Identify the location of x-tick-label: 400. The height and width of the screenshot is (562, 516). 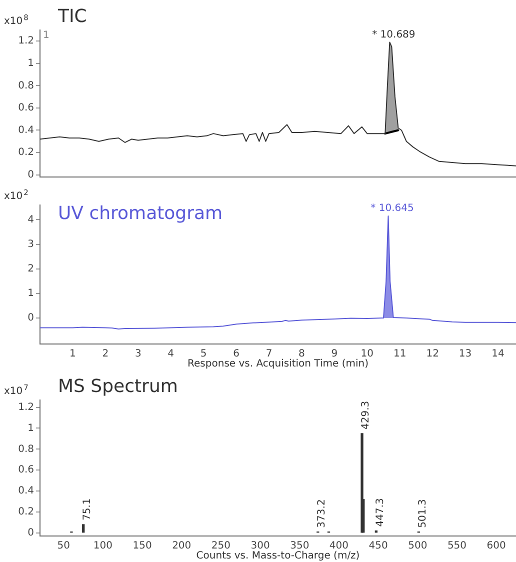
(339, 546).